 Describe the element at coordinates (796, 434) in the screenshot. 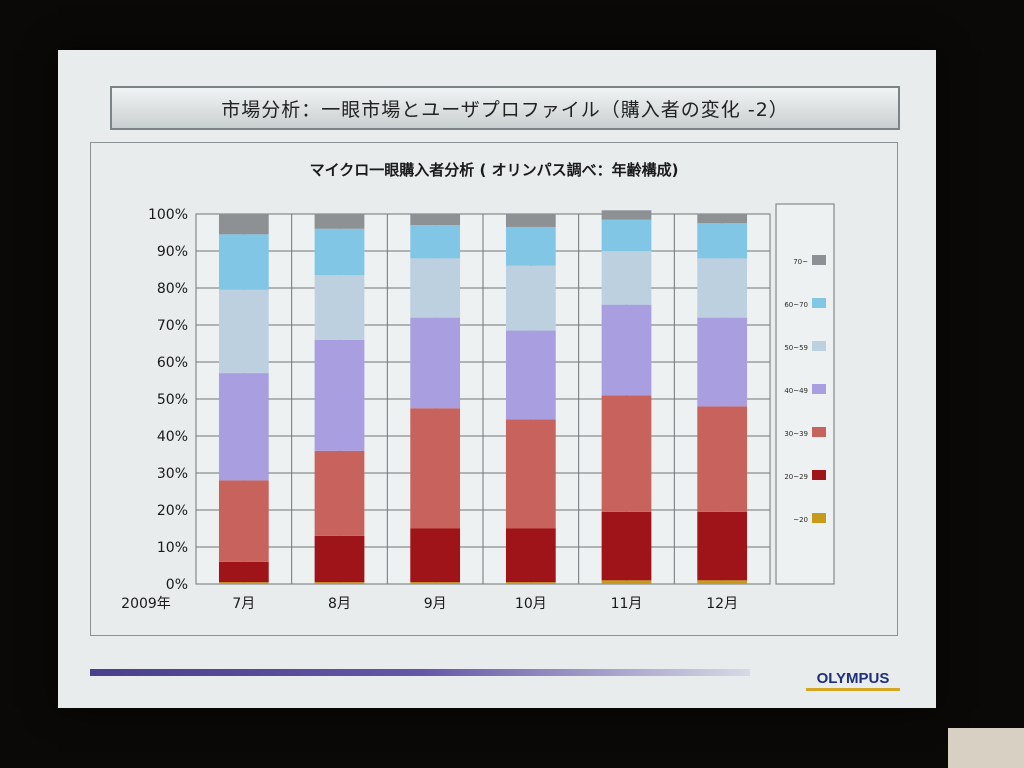

I see `legend-label: 30~39` at that location.